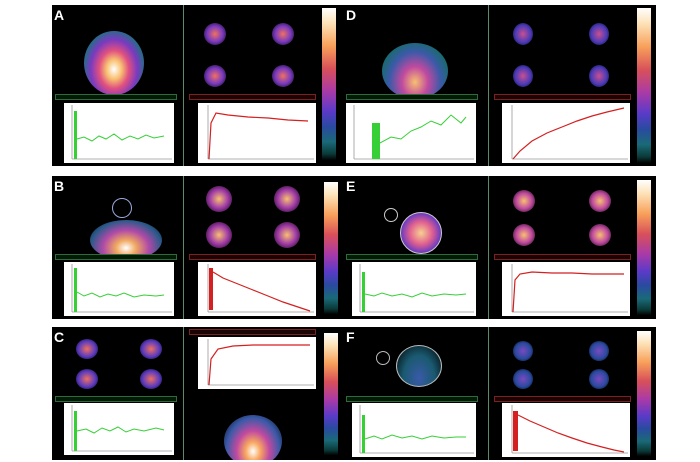 Image resolution: width=700 pixels, height=462 pixels. I want to click on panel-a-main-image, so click(117, 50).